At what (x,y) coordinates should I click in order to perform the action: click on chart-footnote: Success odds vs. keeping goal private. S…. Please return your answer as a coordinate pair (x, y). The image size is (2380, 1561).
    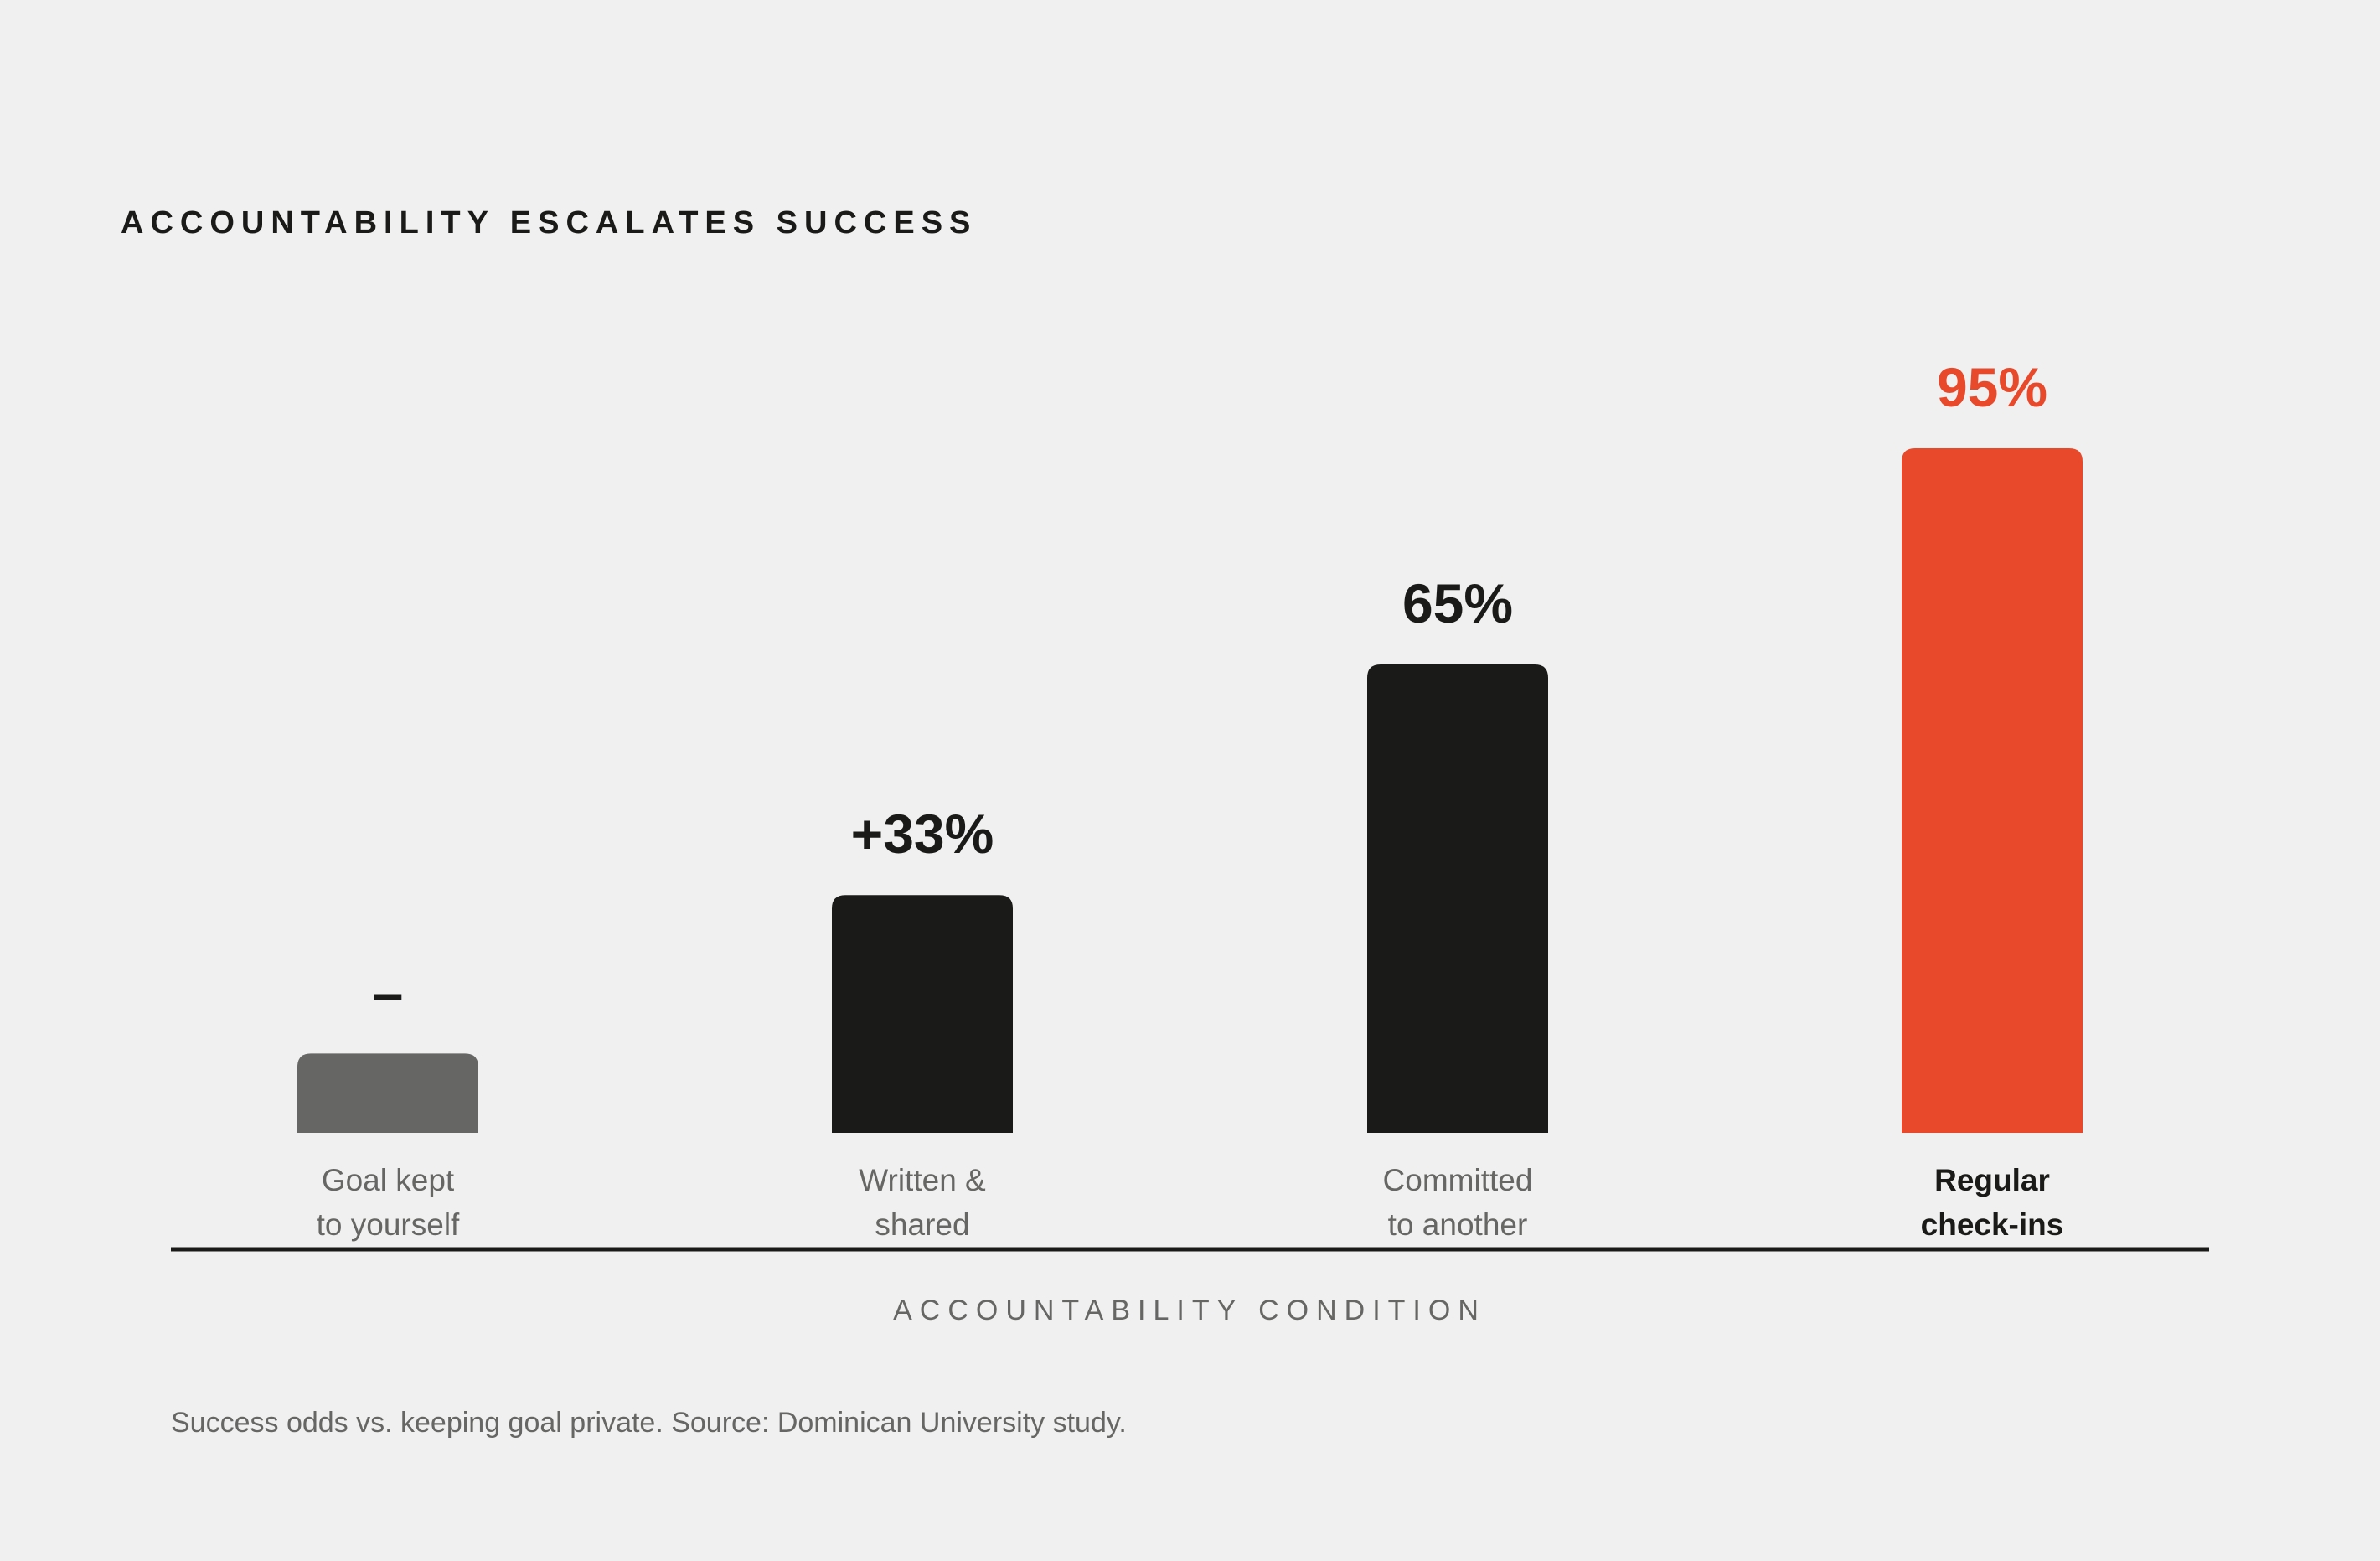
    Looking at the image, I should click on (649, 1423).